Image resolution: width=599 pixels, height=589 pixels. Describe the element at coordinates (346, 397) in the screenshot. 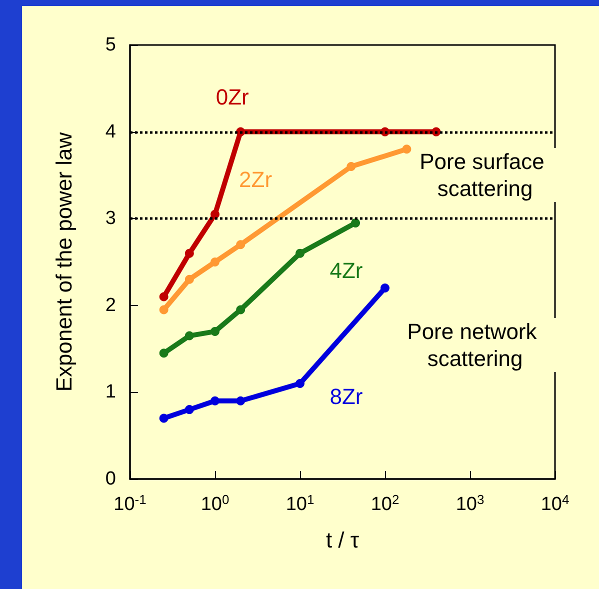

I see `series-label: 8Zr` at that location.